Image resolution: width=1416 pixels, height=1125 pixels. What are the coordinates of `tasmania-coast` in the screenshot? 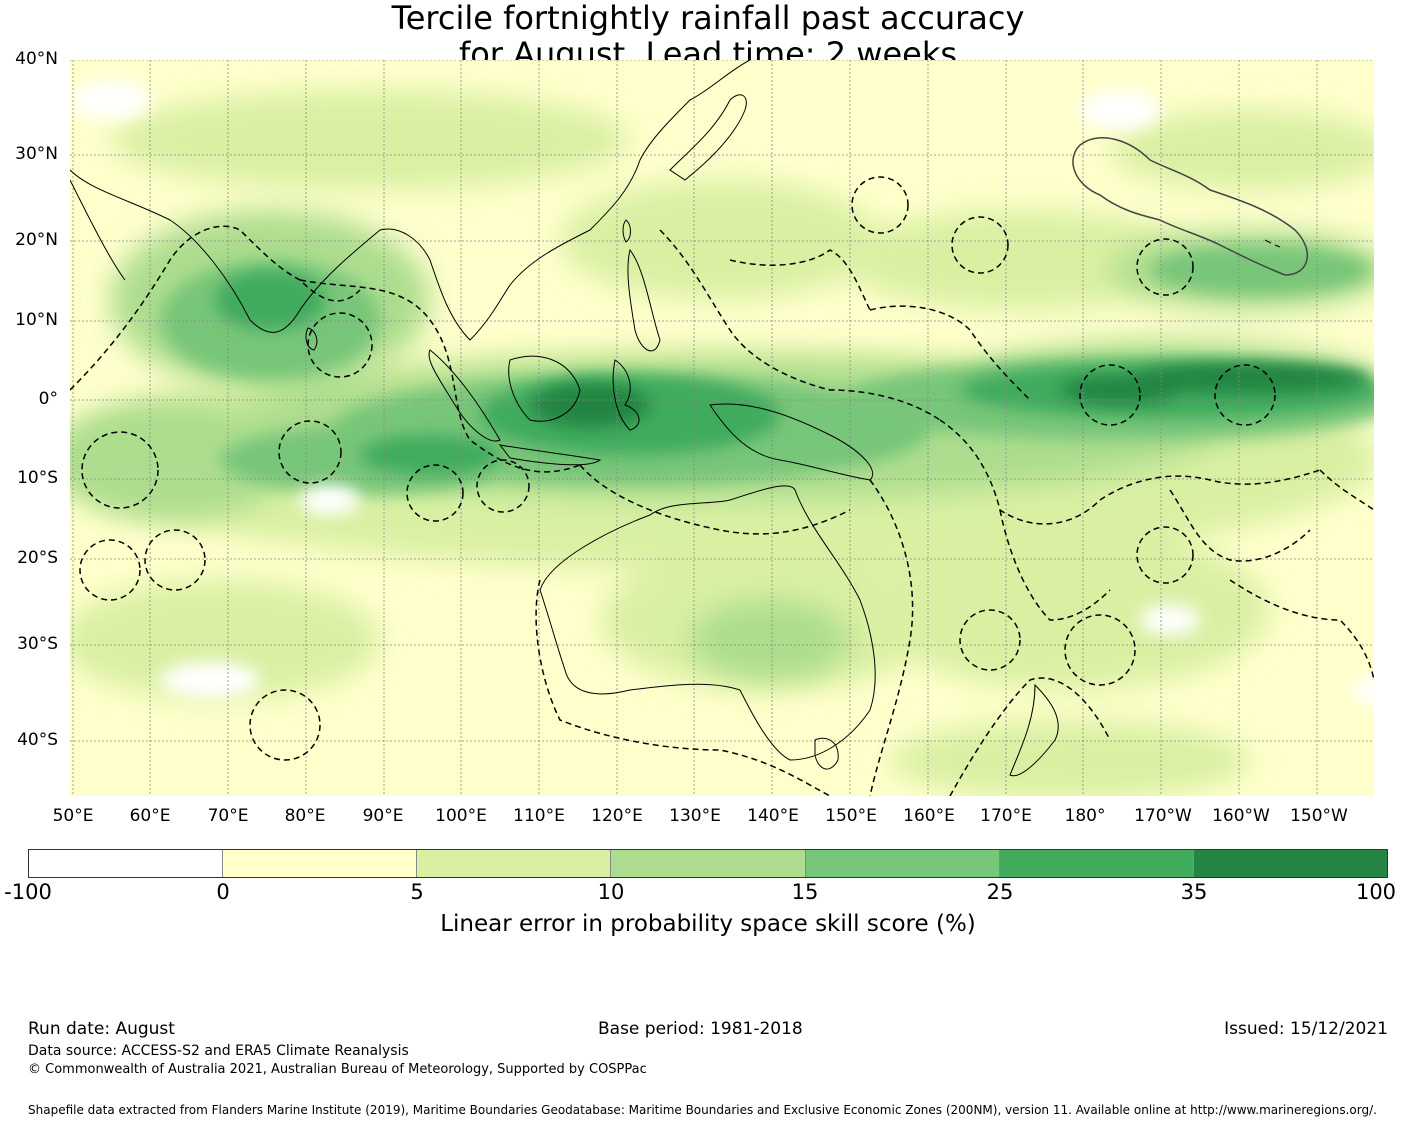 It's located at (826, 753).